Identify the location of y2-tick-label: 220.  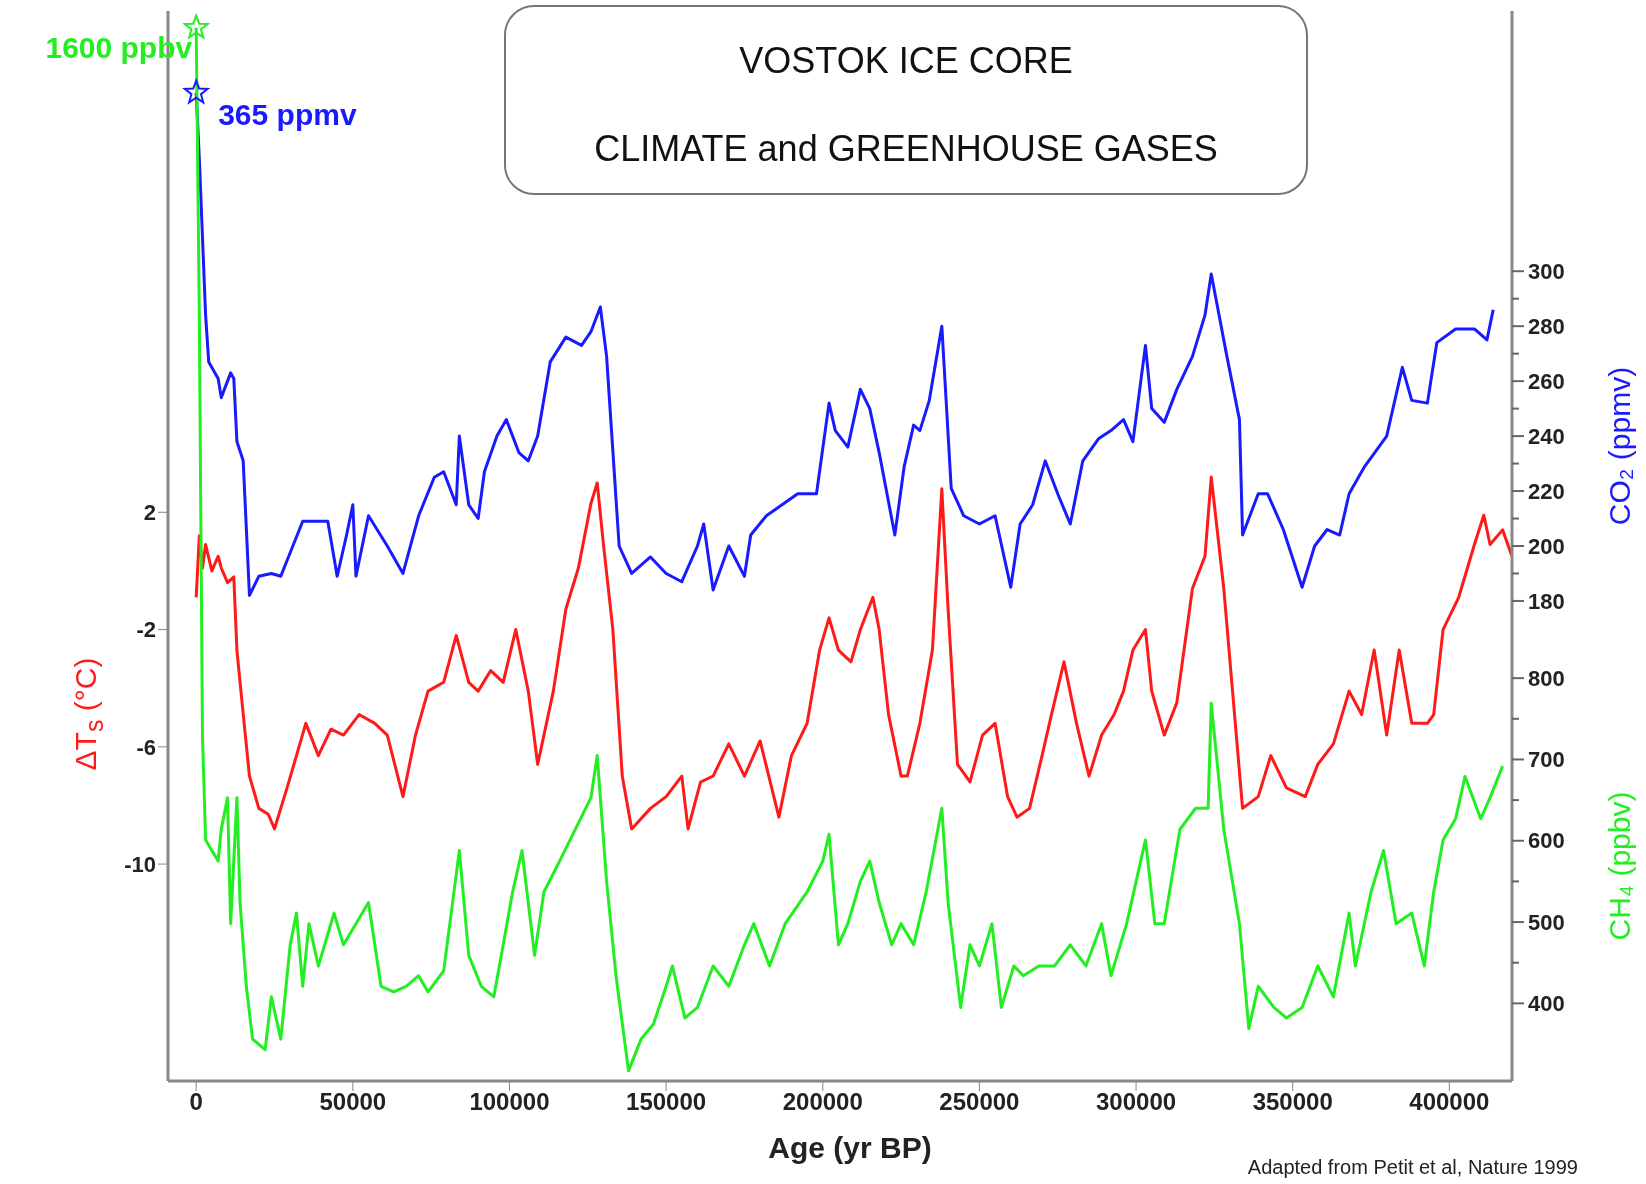
(1546, 491).